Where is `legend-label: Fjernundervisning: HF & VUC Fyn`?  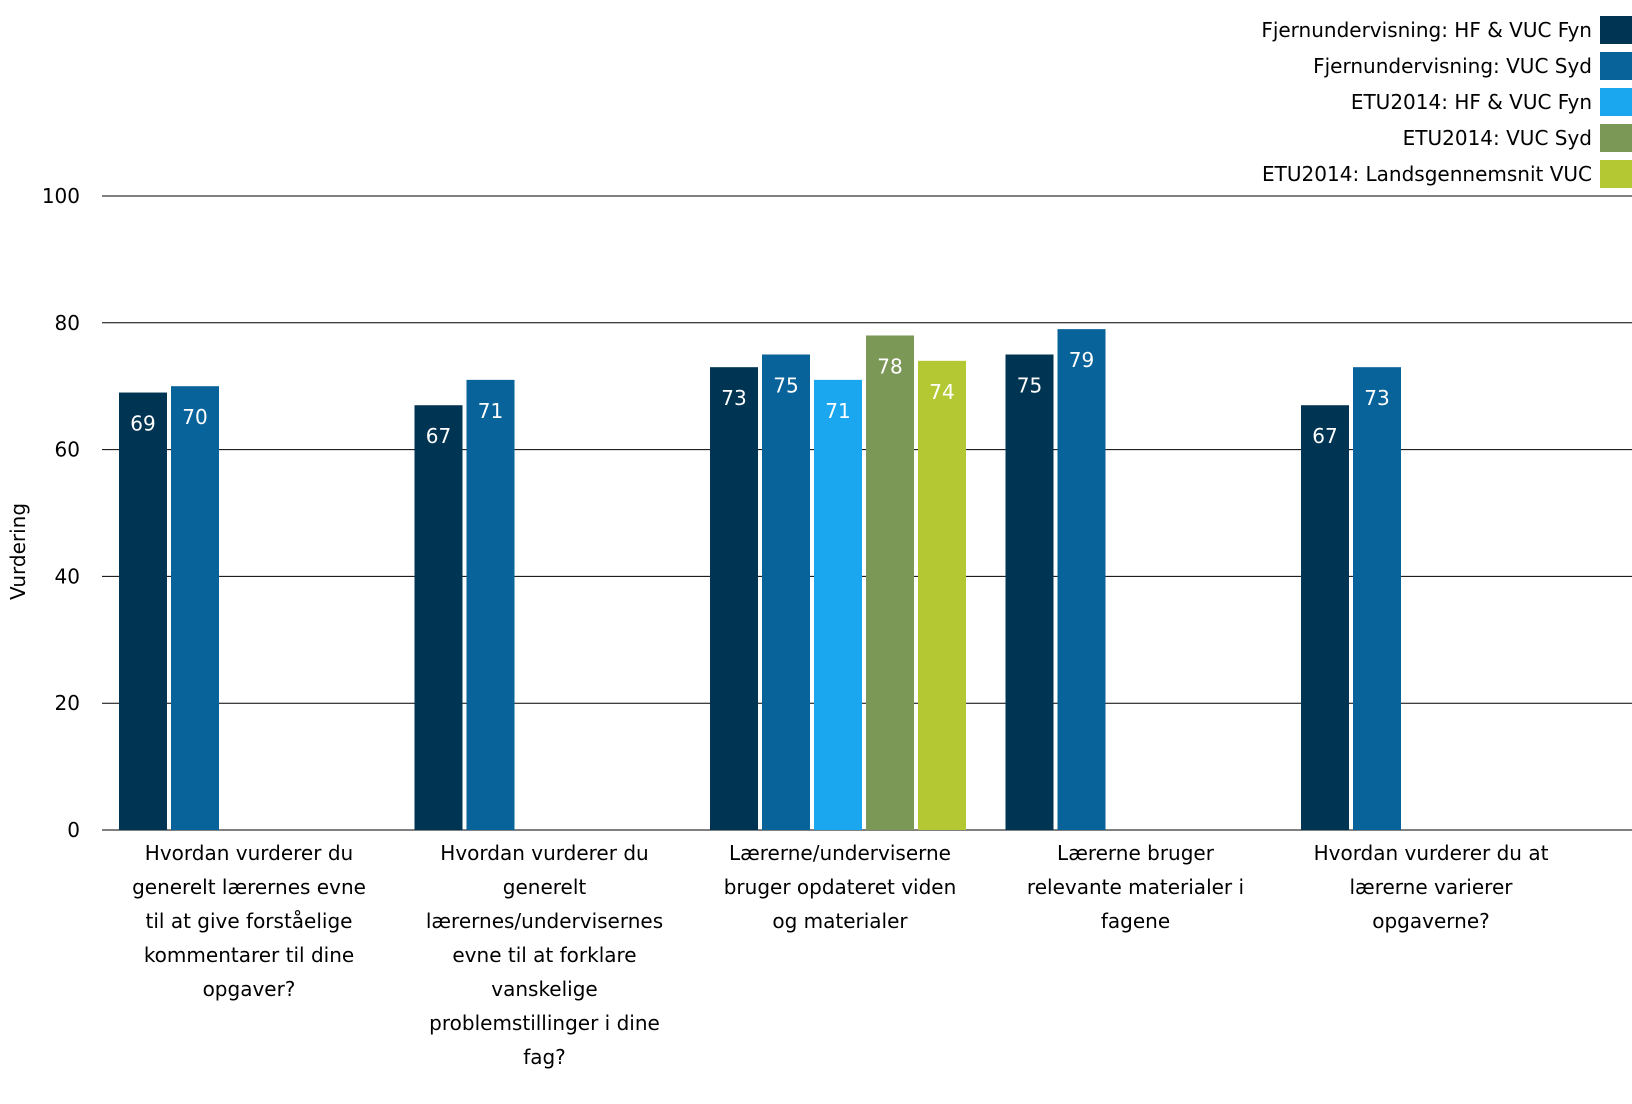 legend-label: Fjernundervisning: HF & VUC Fyn is located at coordinates (1426, 30).